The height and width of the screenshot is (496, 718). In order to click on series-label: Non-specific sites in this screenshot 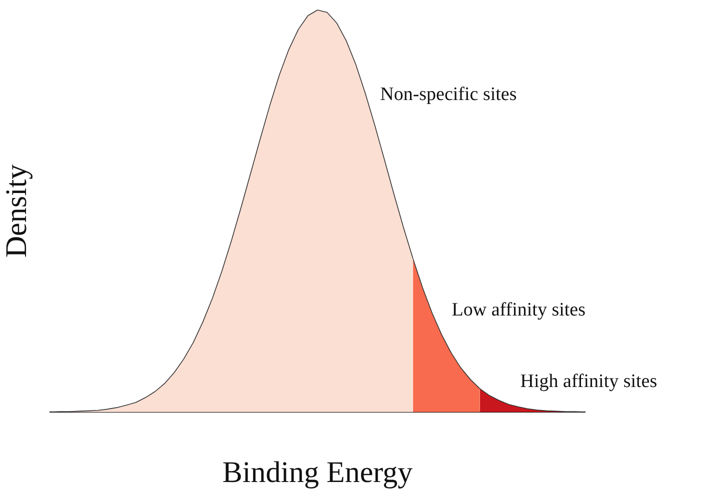, I will do `click(448, 94)`.